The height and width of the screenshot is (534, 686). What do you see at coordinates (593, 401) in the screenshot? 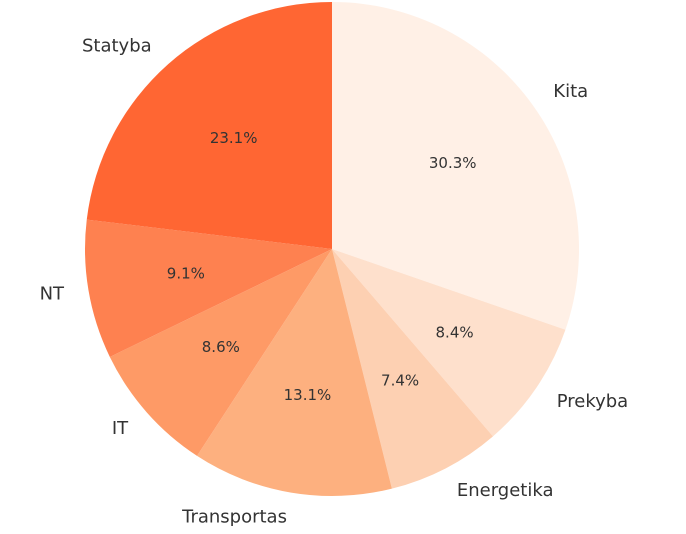
I see `slice-label: Prekyba` at bounding box center [593, 401].